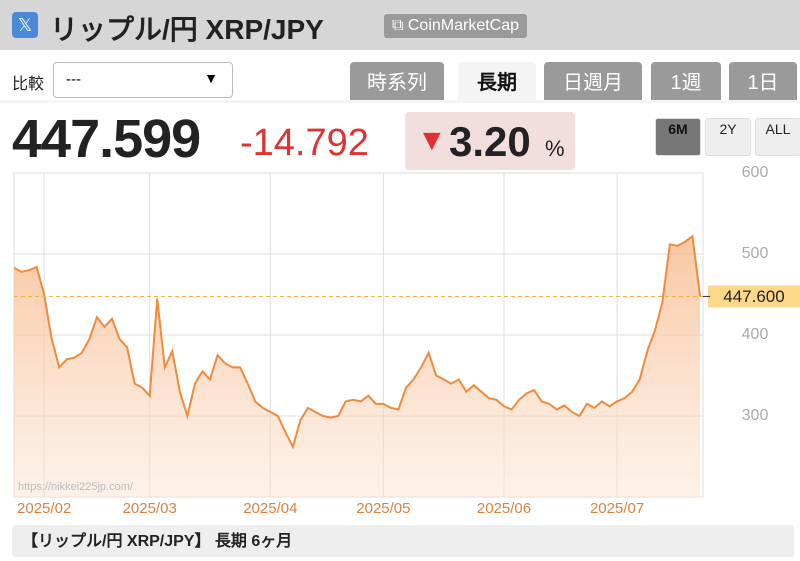 This screenshot has width=800, height=561. I want to click on tab-underline, so click(400, 101).